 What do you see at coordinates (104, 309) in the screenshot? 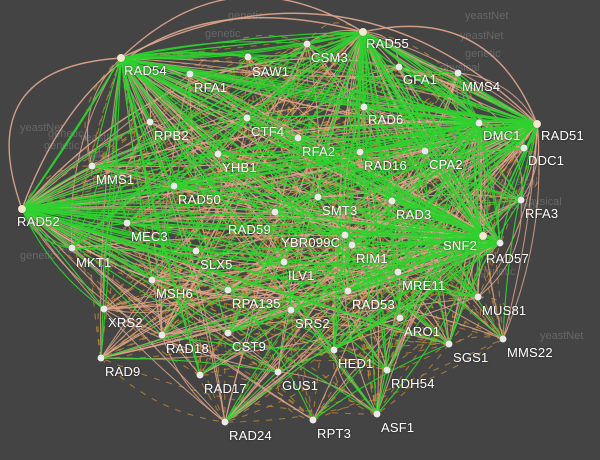
I see `graph-node-xrs2` at bounding box center [104, 309].